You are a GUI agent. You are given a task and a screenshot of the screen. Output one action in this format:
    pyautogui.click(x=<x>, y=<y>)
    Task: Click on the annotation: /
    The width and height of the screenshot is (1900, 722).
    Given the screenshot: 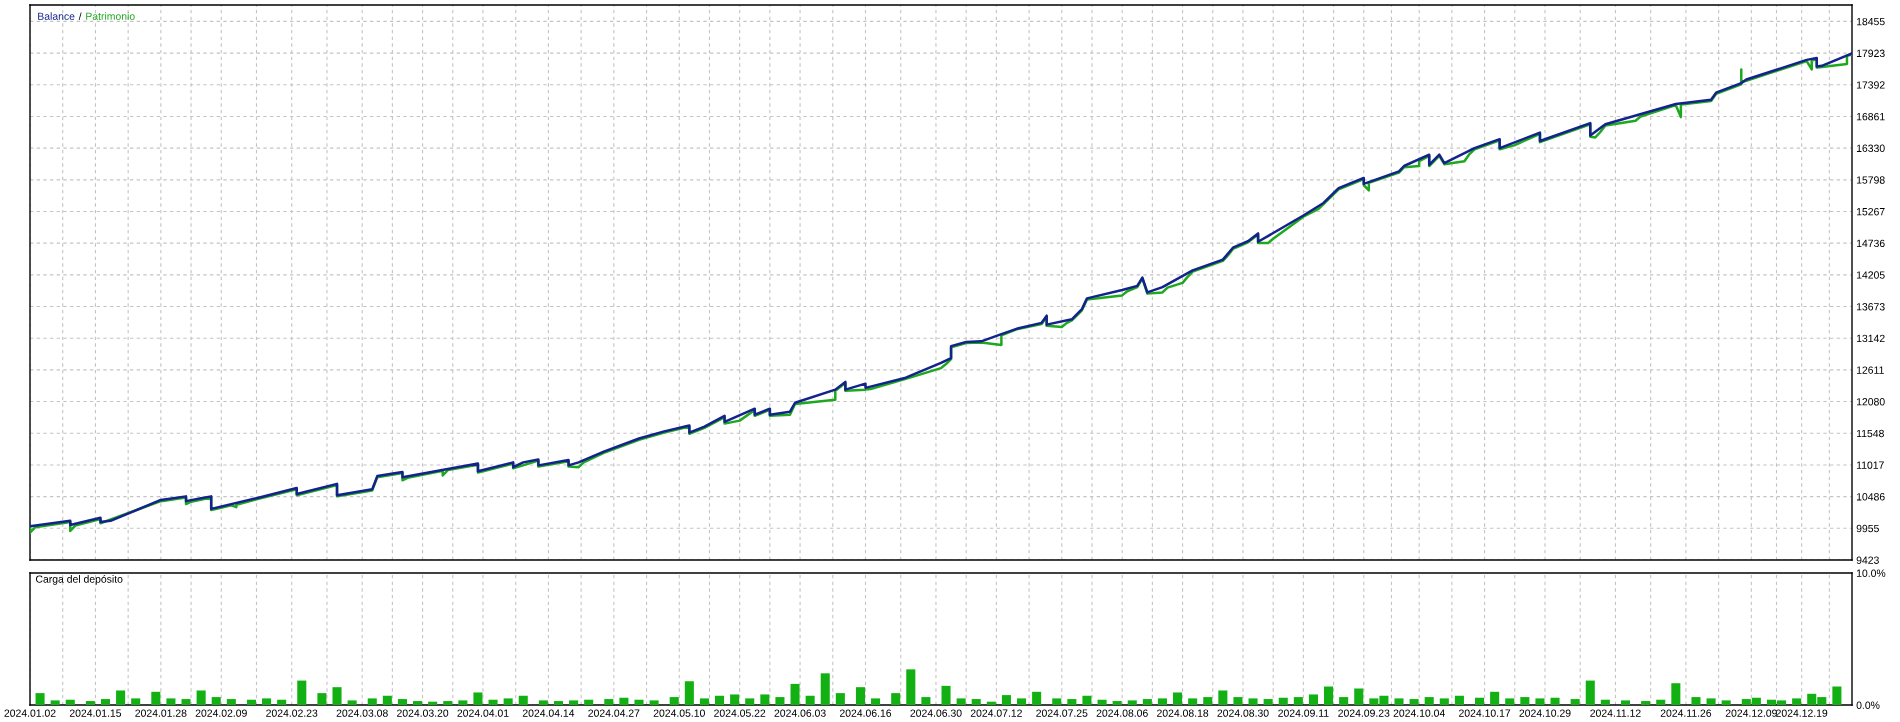 What is the action you would take?
    pyautogui.click(x=80, y=16)
    